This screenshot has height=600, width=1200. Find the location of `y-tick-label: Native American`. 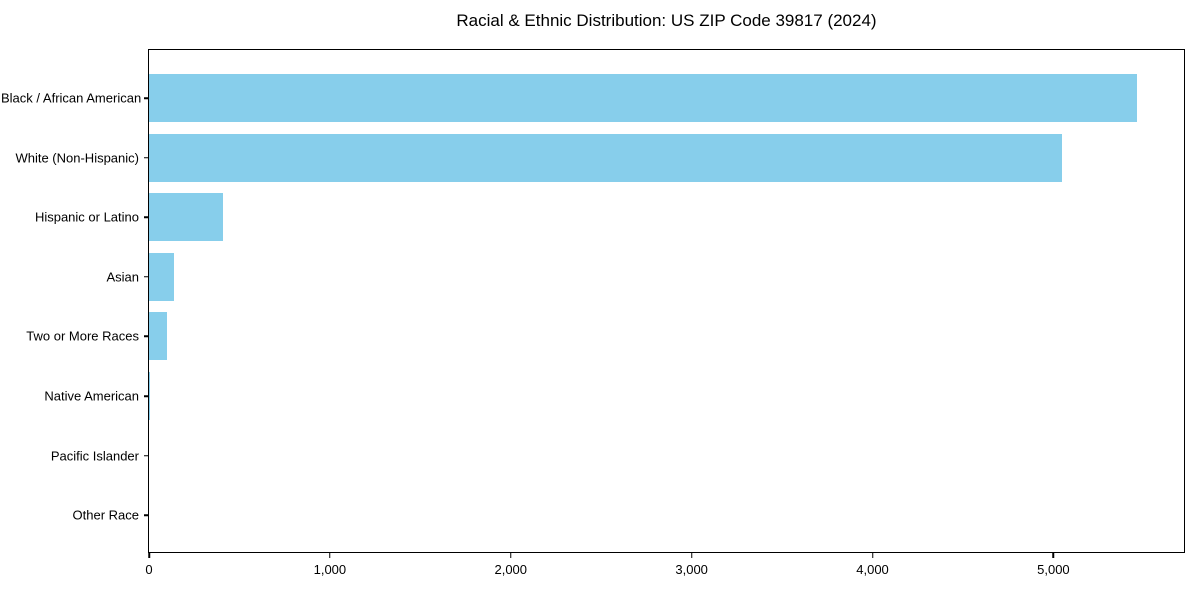

y-tick-label: Native American is located at coordinates (91, 396).